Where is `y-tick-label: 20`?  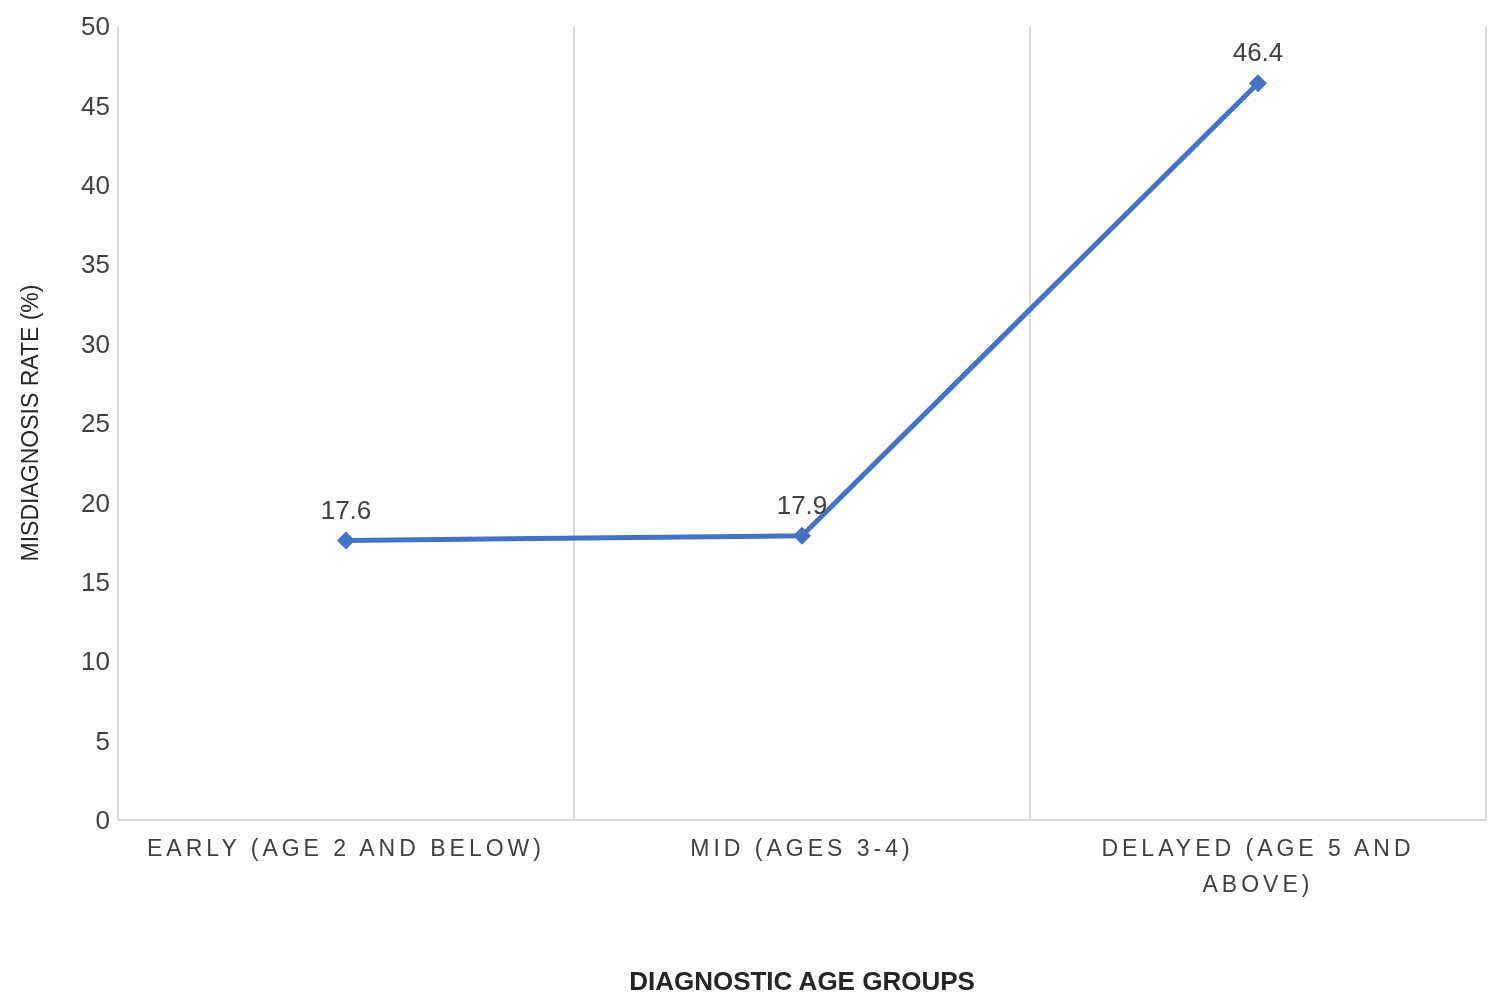 y-tick-label: 20 is located at coordinates (95, 502).